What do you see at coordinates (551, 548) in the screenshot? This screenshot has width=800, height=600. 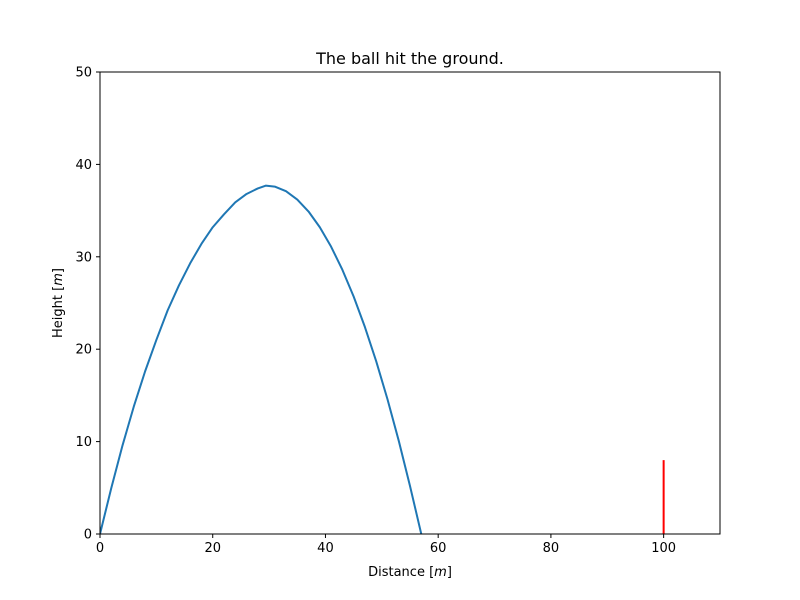 I see `x-tick-label: 80` at bounding box center [551, 548].